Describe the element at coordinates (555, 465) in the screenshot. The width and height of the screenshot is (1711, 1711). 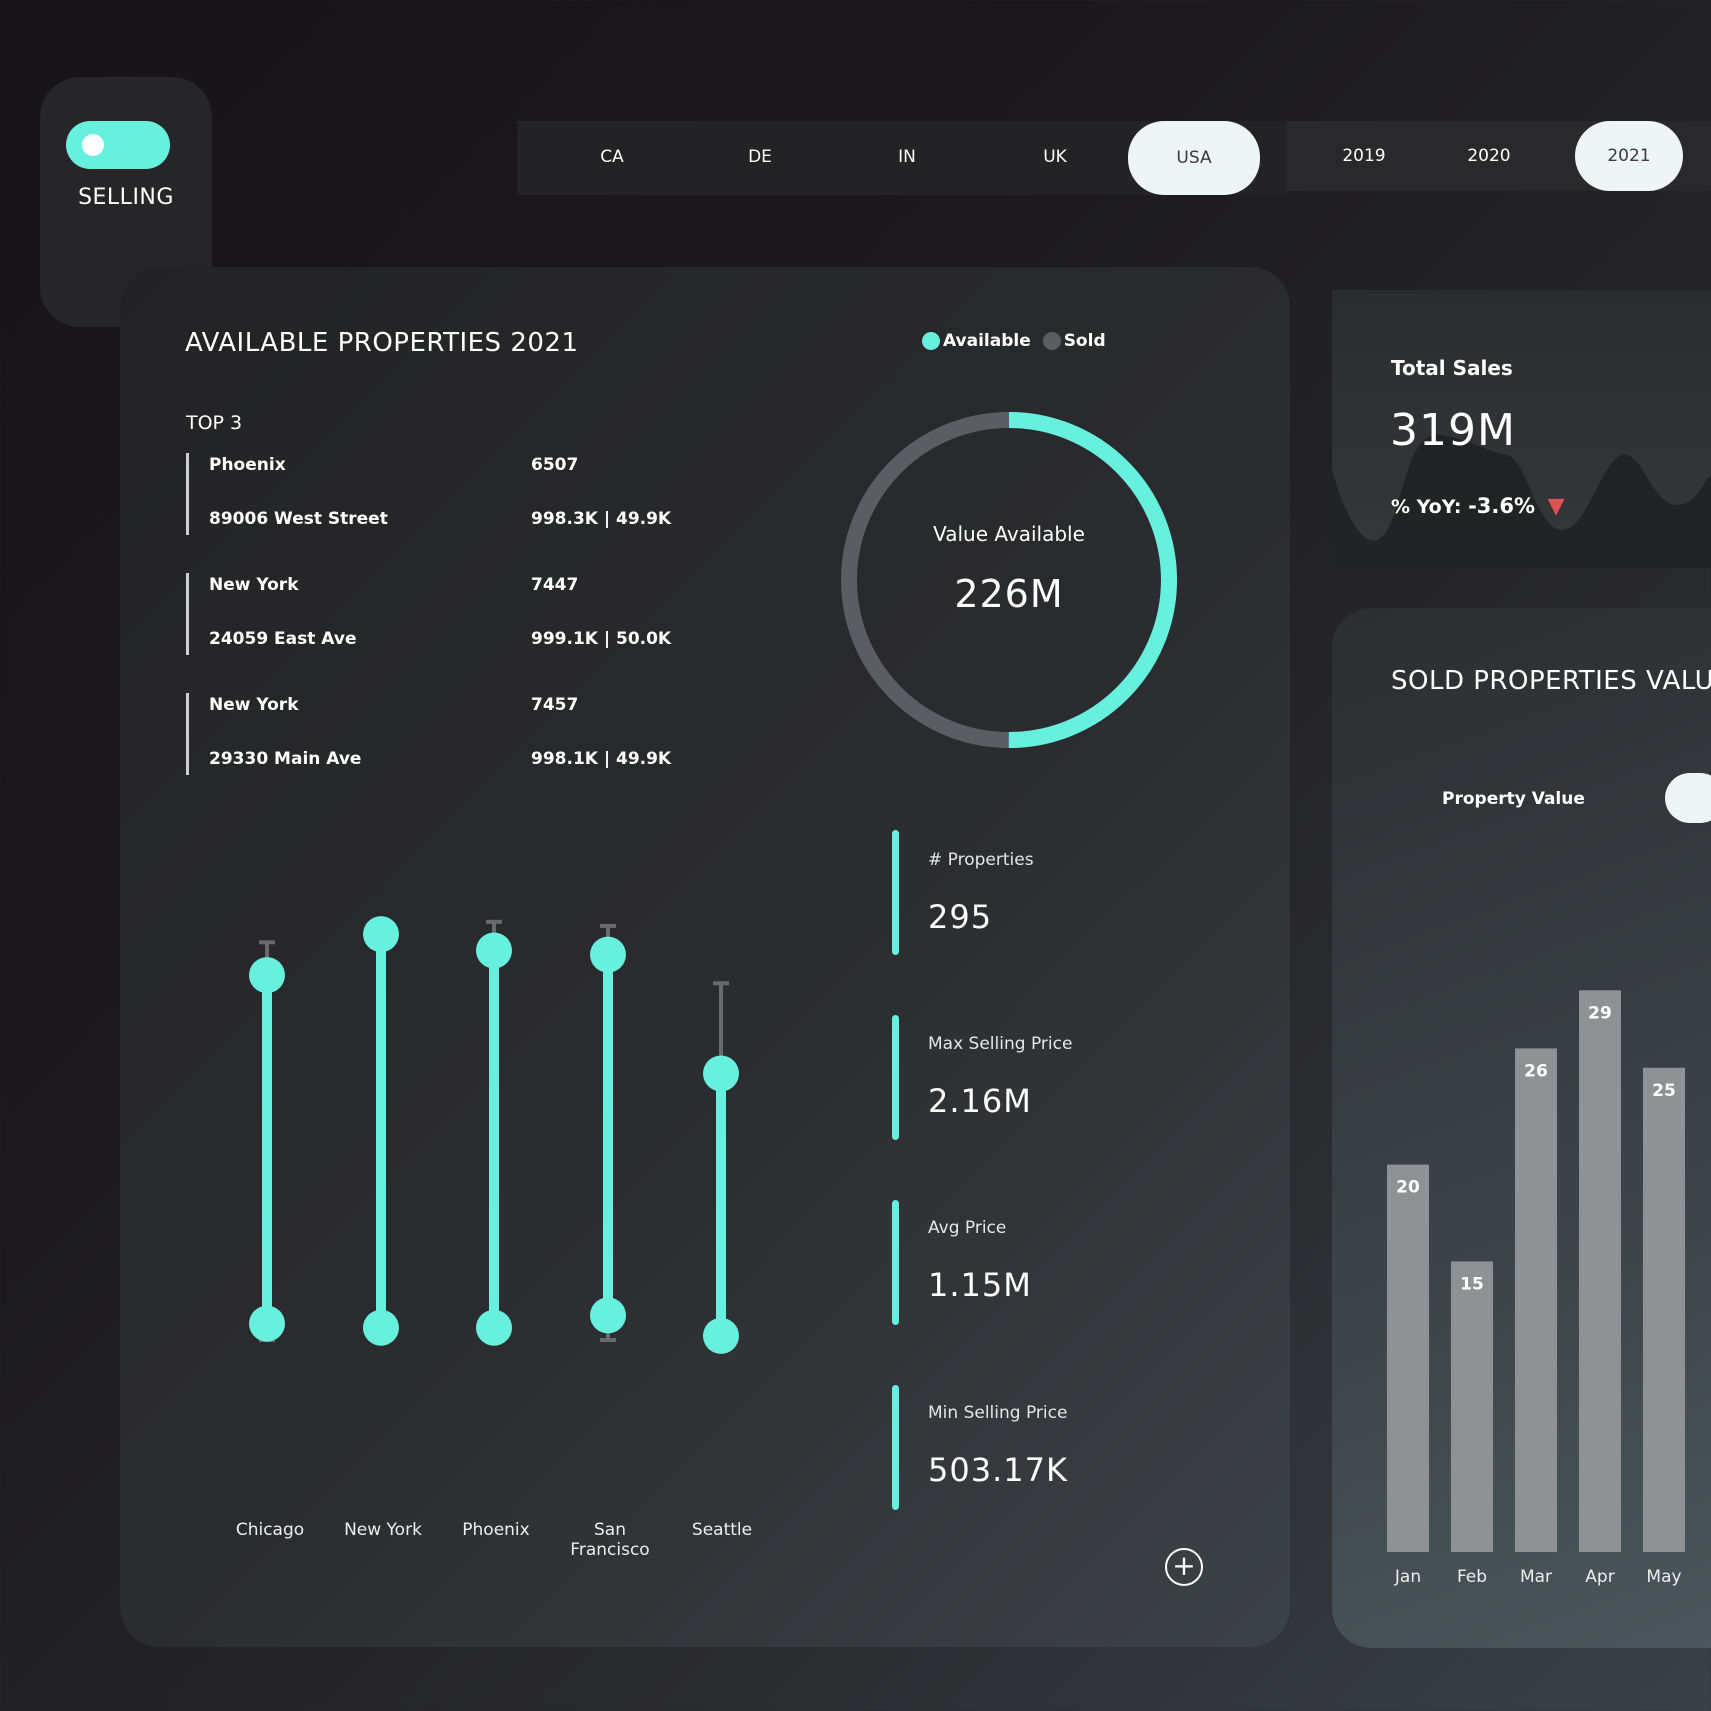
I see `top3-count: 6507` at that location.